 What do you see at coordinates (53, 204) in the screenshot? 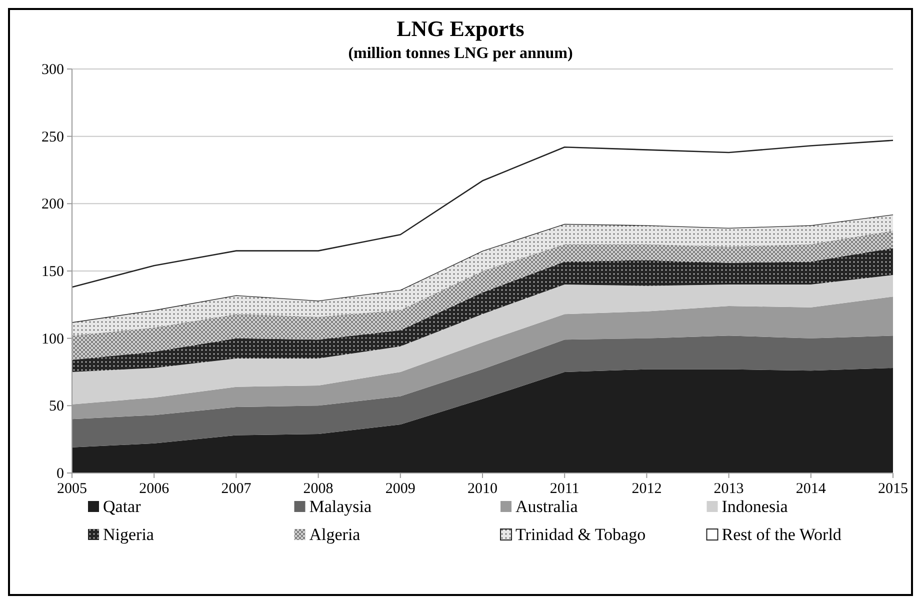
I see `y-tick-label: 200` at bounding box center [53, 204].